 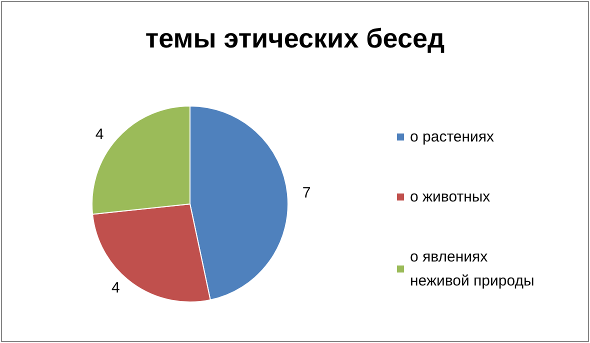 I want to click on data-label: 7, so click(x=306, y=193).